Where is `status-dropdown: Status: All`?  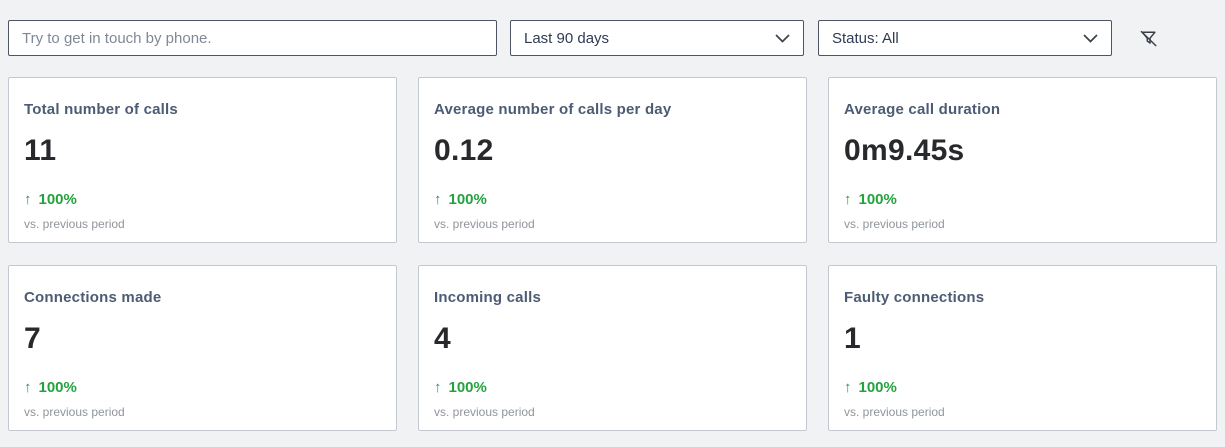 status-dropdown: Status: All is located at coordinates (965, 38).